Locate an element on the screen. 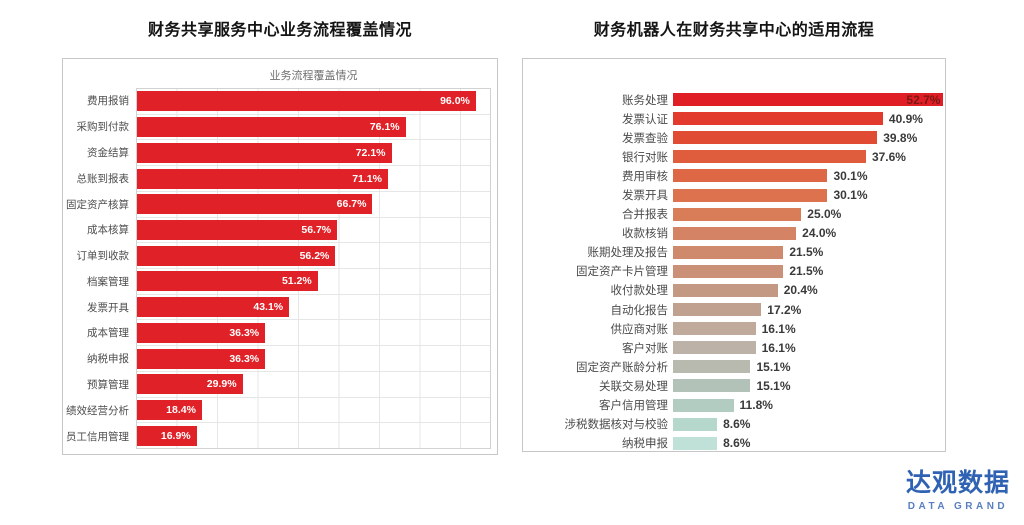 Image resolution: width=1024 pixels, height=525 pixels. left-category-label: 采购到付款 is located at coordinates (103, 127).